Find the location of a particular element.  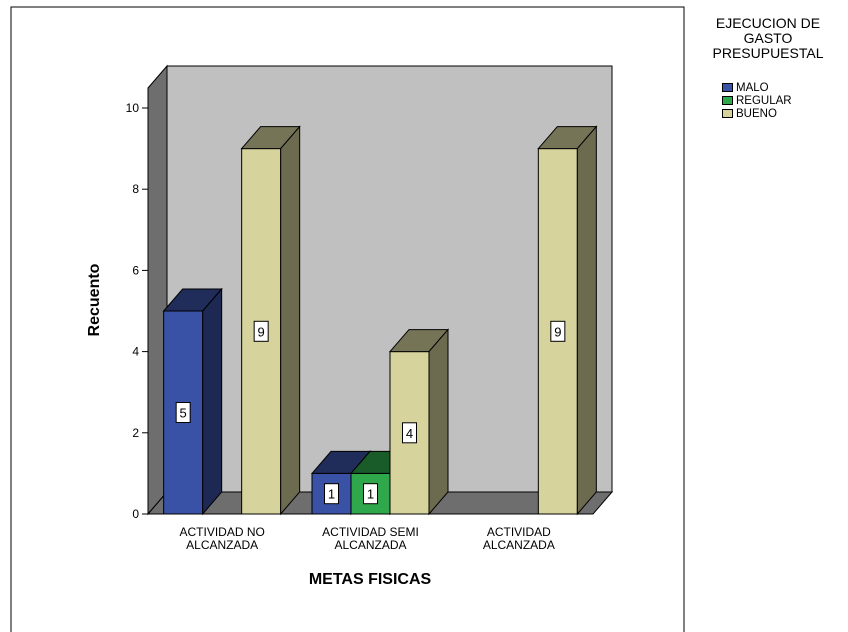

legend-label: BUENO is located at coordinates (756, 113).